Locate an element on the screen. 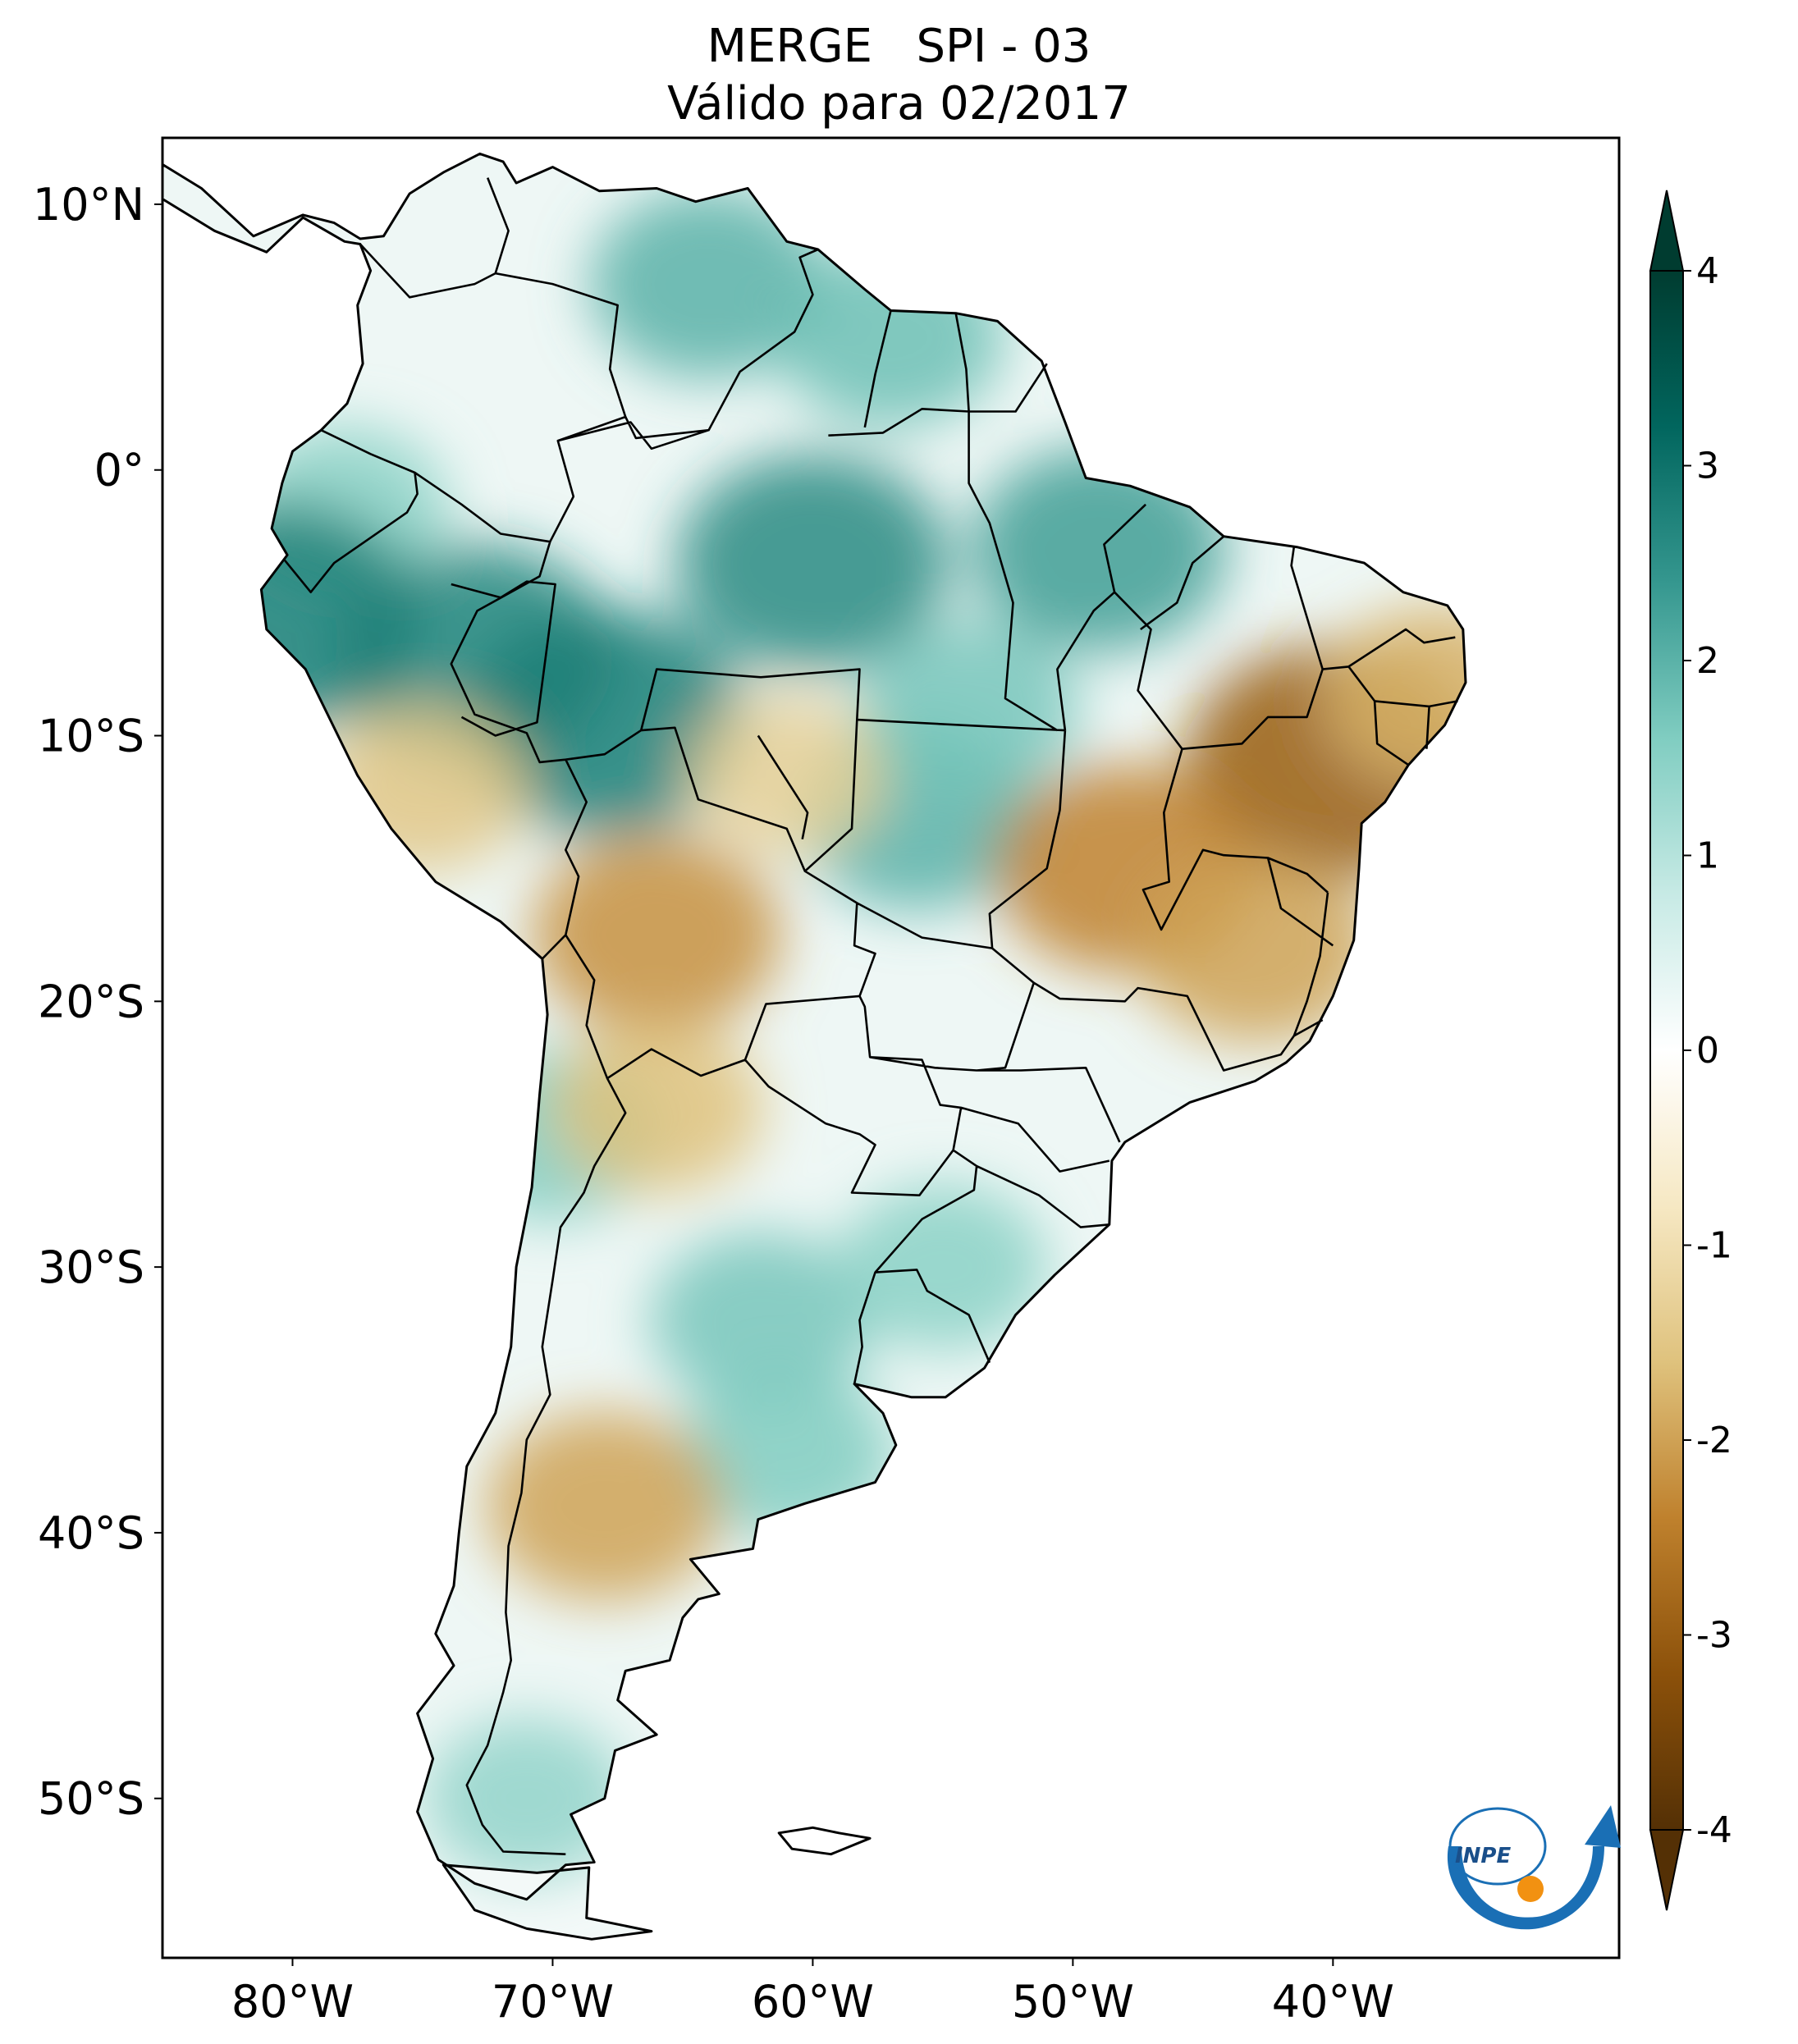  colorbar: 4 3 2 1 0 -1 -2 -3 -4 is located at coordinates (1691, 1050).